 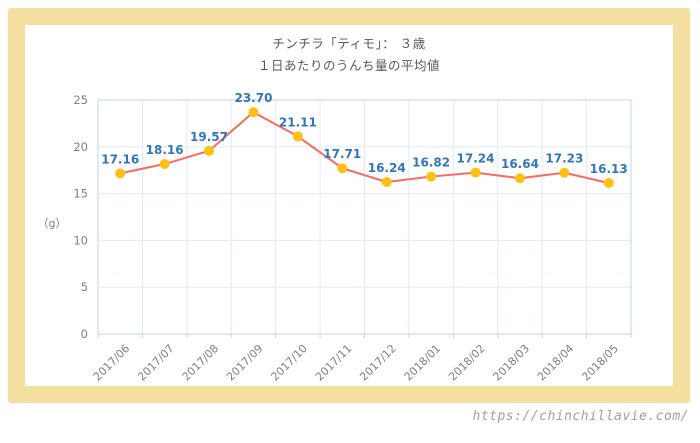 I want to click on y-axis-tick-label: 20, so click(x=80, y=147).